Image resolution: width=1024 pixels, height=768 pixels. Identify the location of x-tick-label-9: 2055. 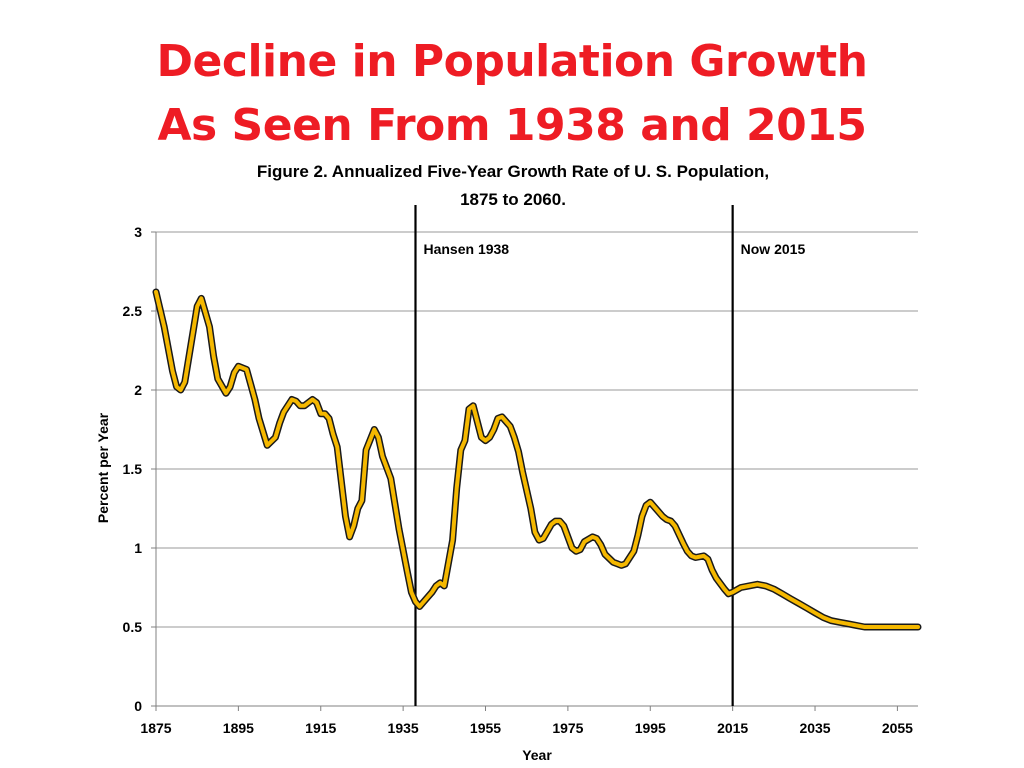
(897, 728).